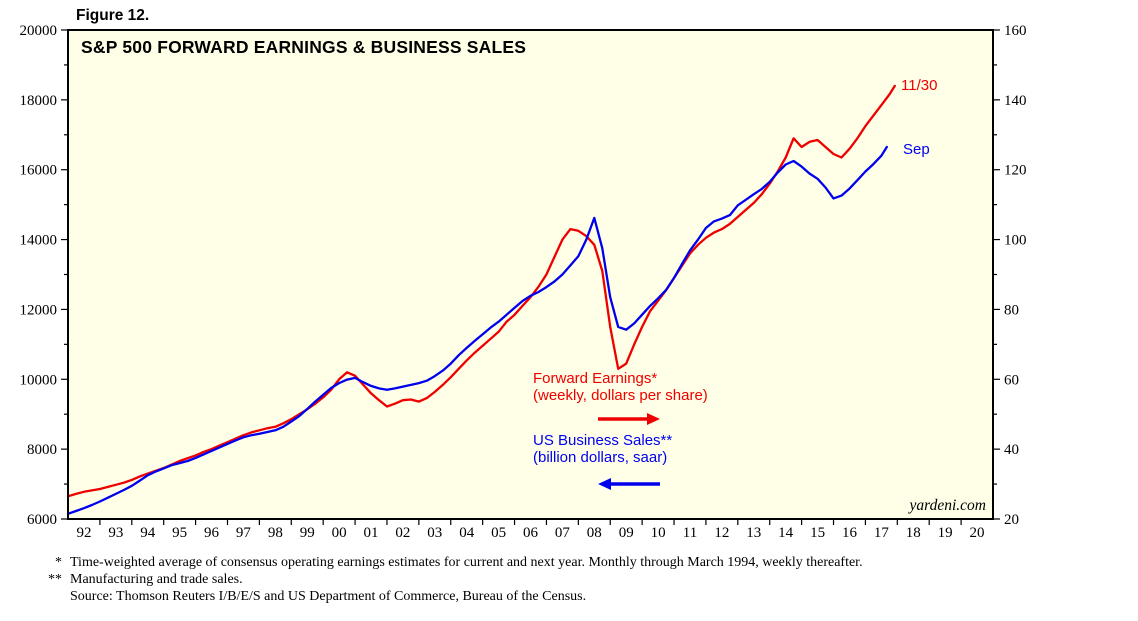  Describe the element at coordinates (977, 533) in the screenshot. I see `x-tick-label: 20` at that location.